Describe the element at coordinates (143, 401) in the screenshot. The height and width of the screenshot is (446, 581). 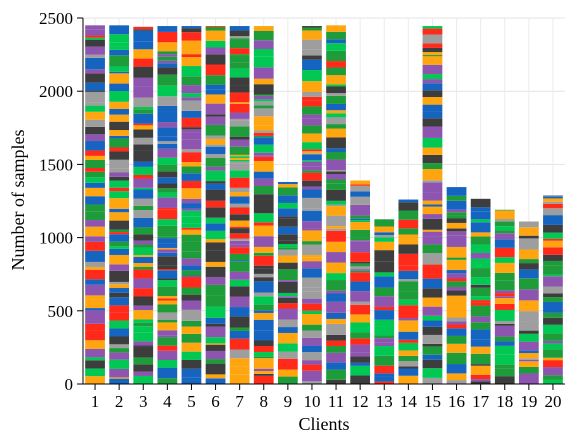
I see `x-tick-label: 3` at that location.